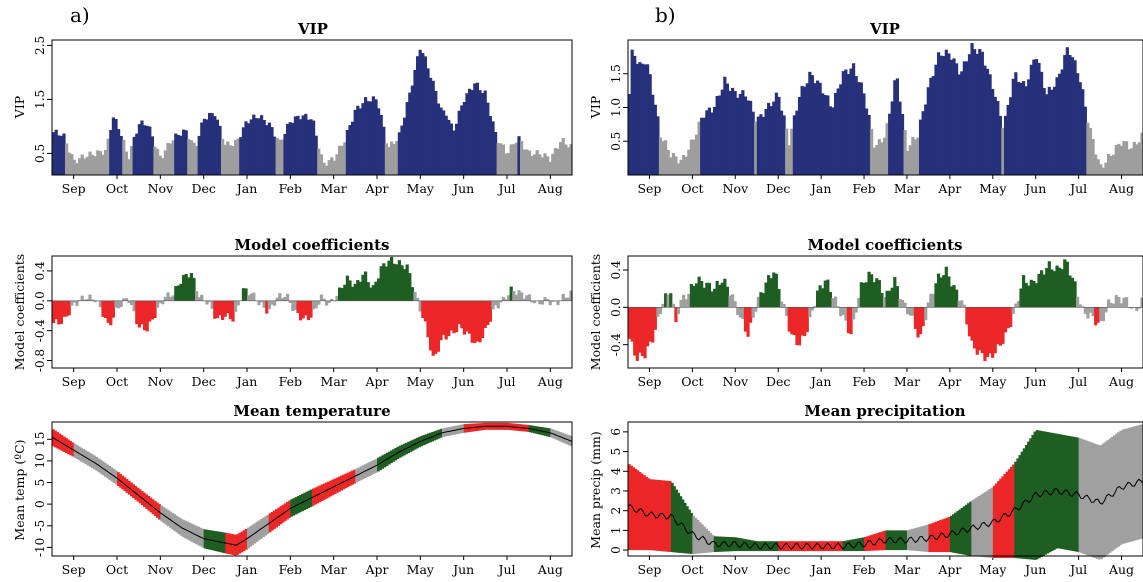 This screenshot has width=1143, height=582. I want to click on month-label: Sep, so click(74, 381).